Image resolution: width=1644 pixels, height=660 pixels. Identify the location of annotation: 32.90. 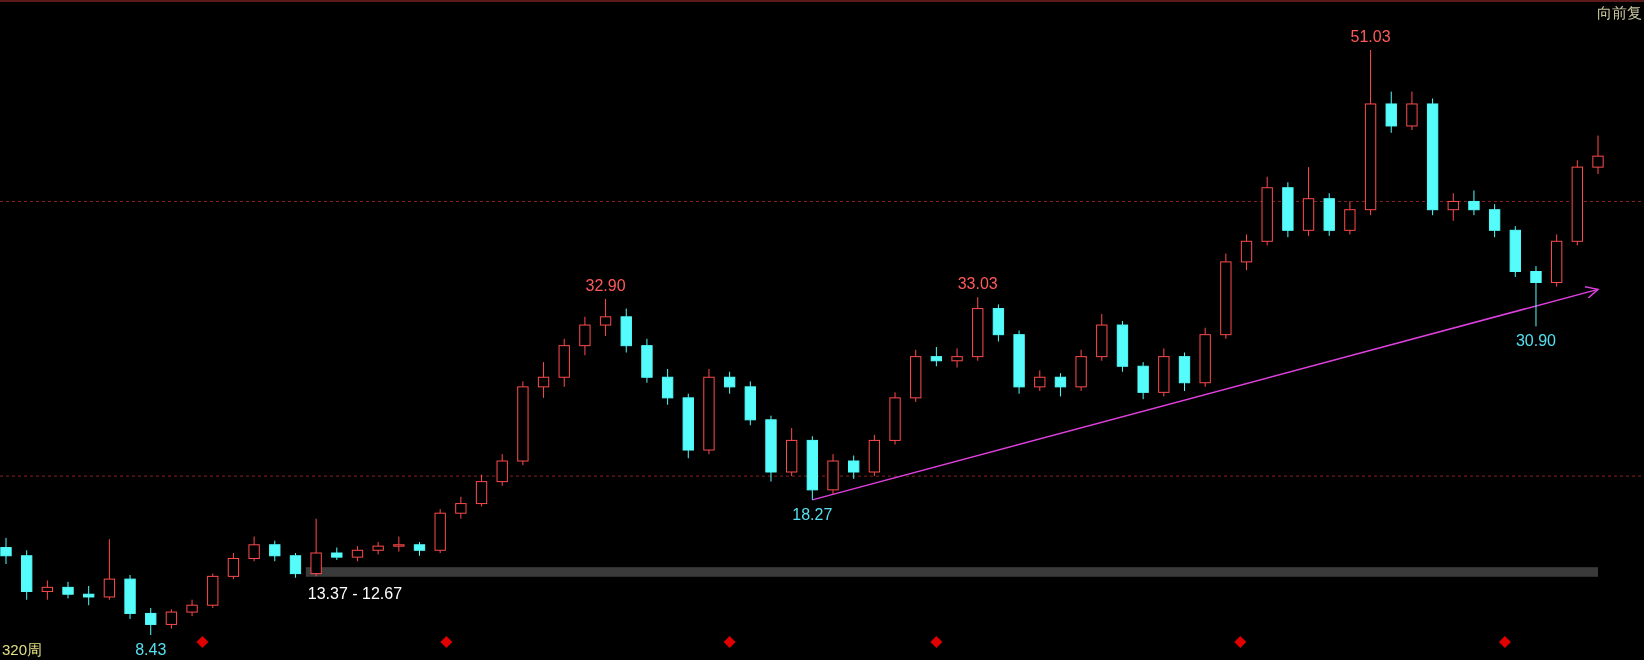
(605, 285).